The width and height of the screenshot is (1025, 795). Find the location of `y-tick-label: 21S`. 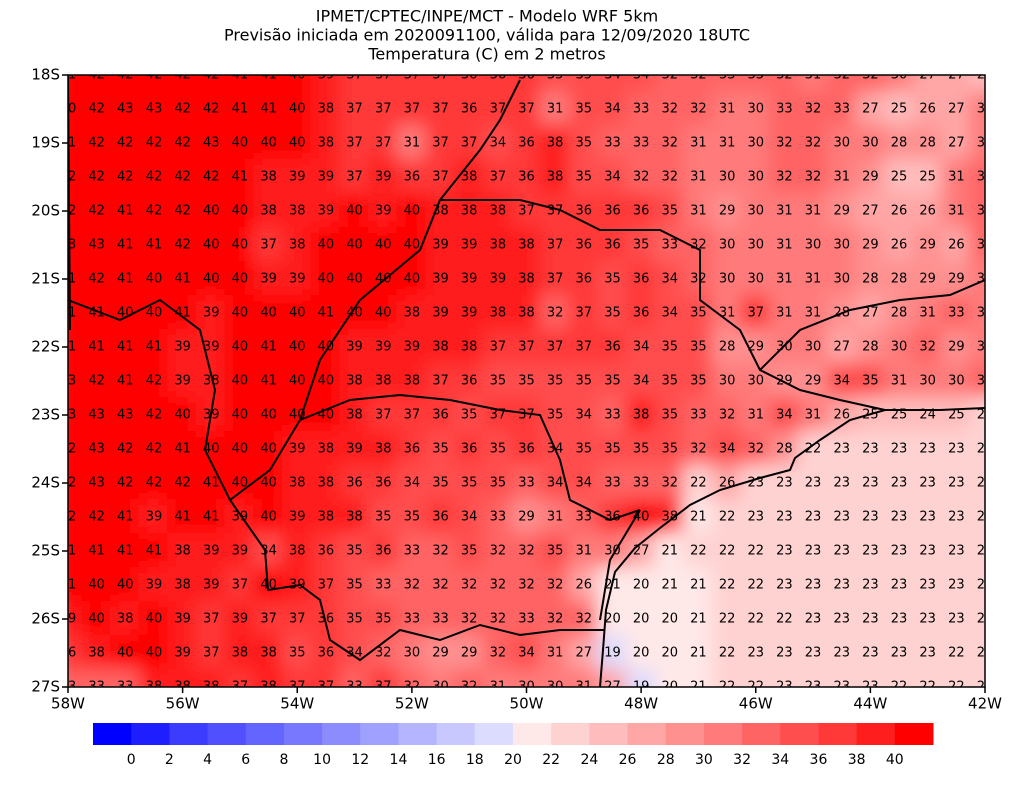

y-tick-label: 21S is located at coordinates (45, 279).